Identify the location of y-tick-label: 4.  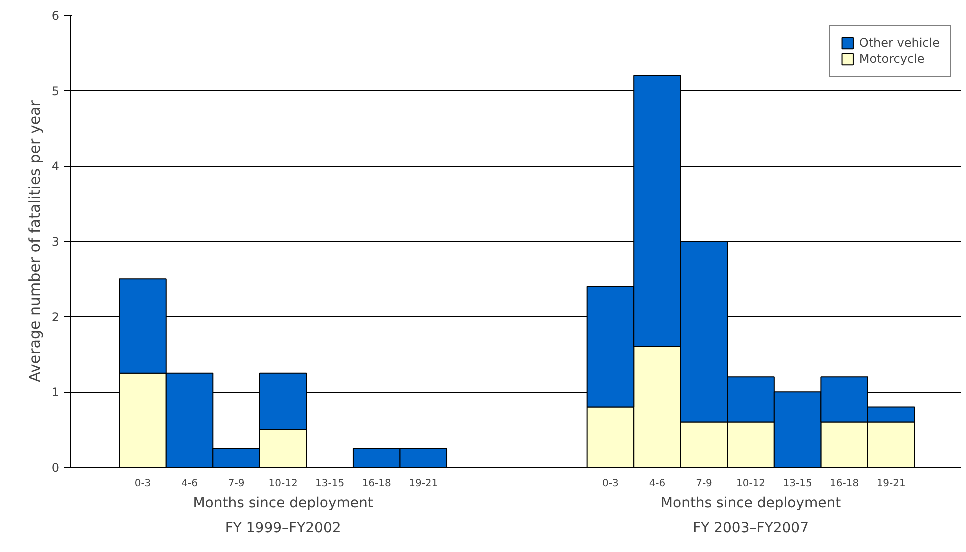
(56, 167).